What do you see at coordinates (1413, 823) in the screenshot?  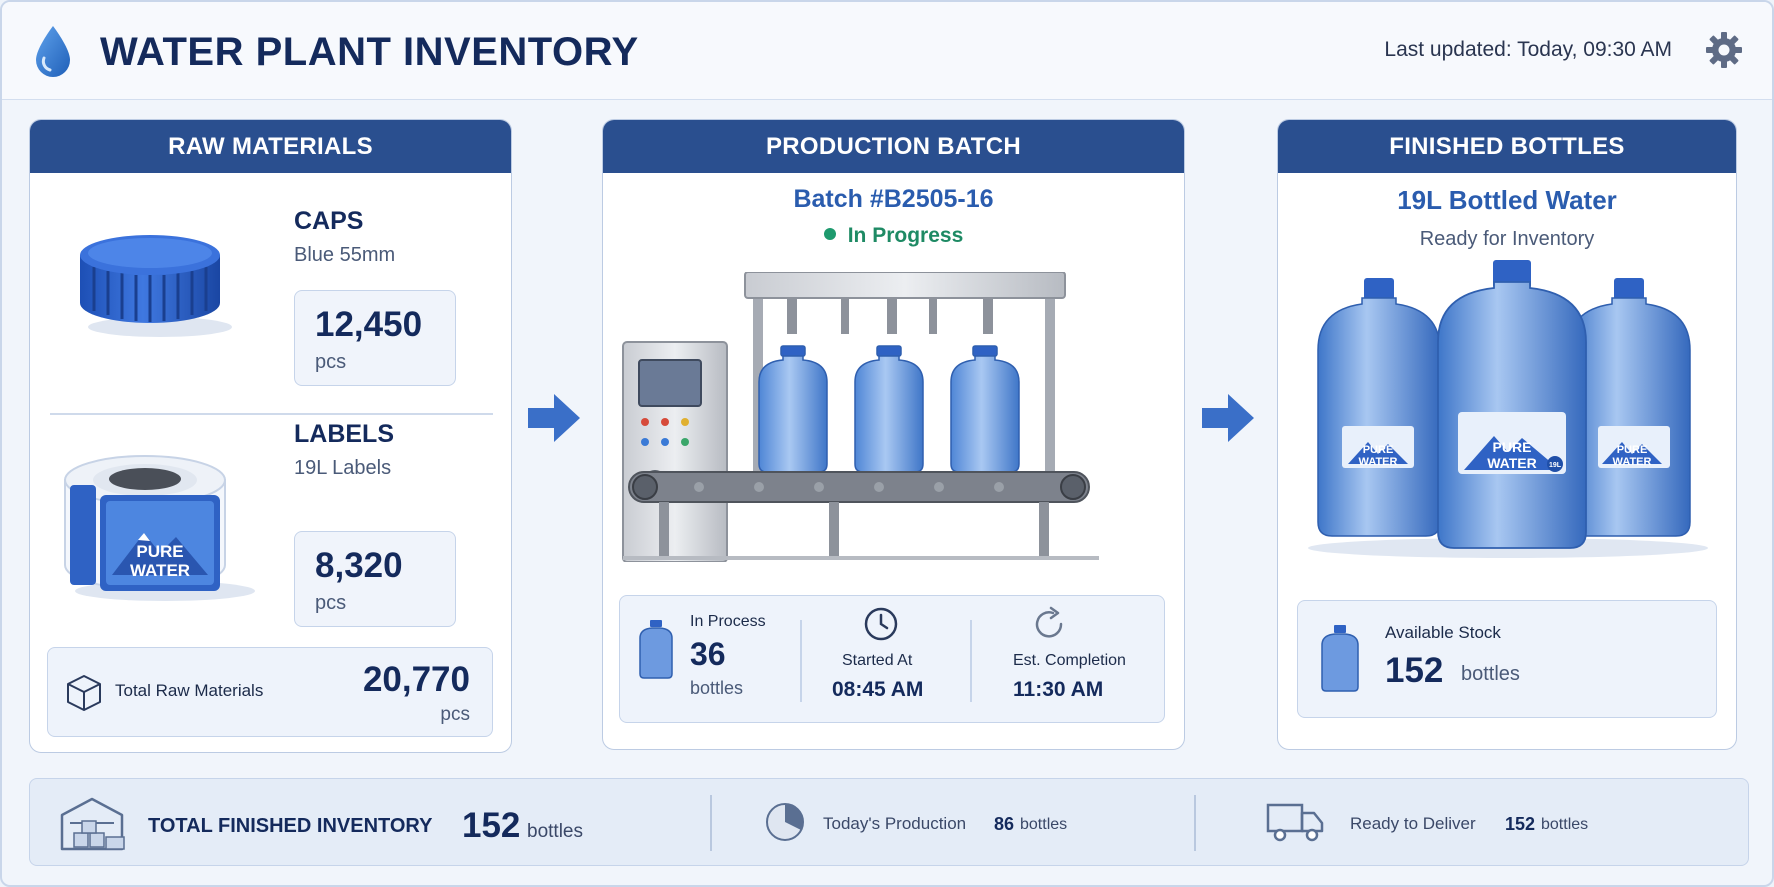 I see `ready-to-deliver-label: Ready to Deliver` at bounding box center [1413, 823].